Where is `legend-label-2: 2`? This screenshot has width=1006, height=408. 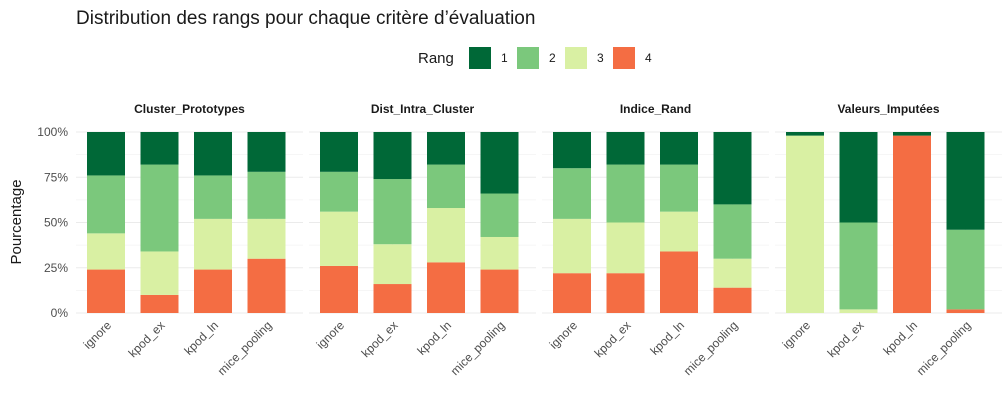
legend-label-2: 2 is located at coordinates (552, 58).